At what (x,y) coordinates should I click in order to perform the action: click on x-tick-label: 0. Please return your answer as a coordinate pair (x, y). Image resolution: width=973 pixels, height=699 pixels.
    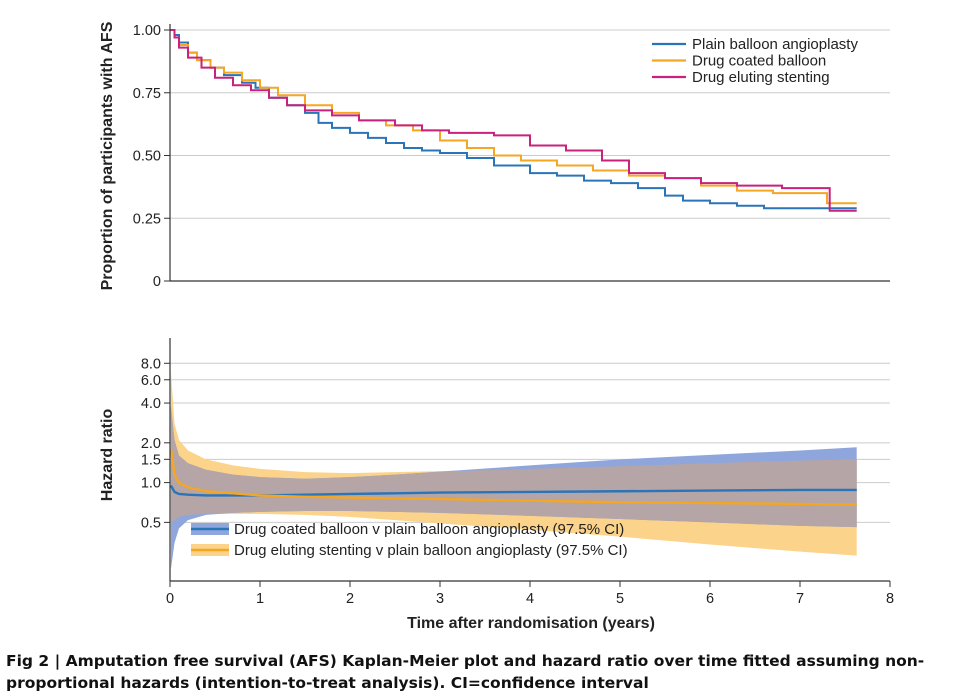
    Looking at the image, I should click on (170, 599).